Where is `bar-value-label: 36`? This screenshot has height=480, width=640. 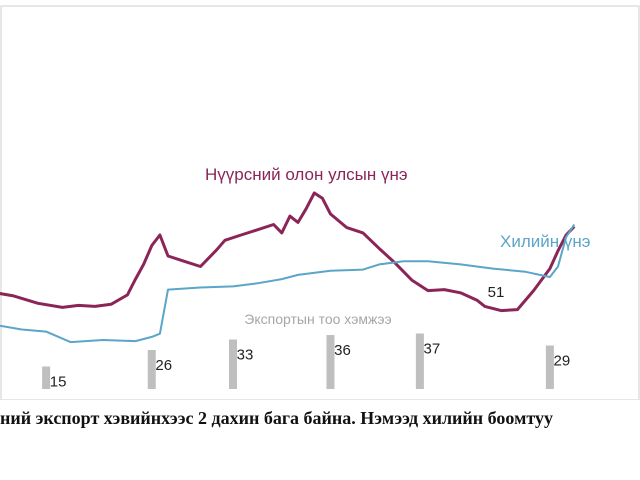
bar-value-label: 36 is located at coordinates (342, 350).